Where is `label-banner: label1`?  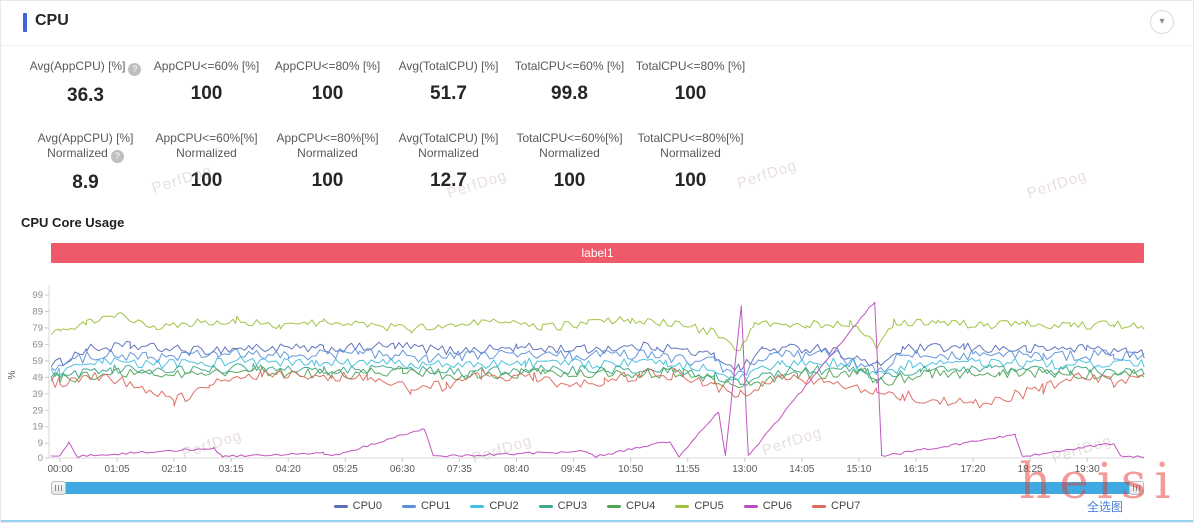
label-banner: label1 is located at coordinates (597, 253).